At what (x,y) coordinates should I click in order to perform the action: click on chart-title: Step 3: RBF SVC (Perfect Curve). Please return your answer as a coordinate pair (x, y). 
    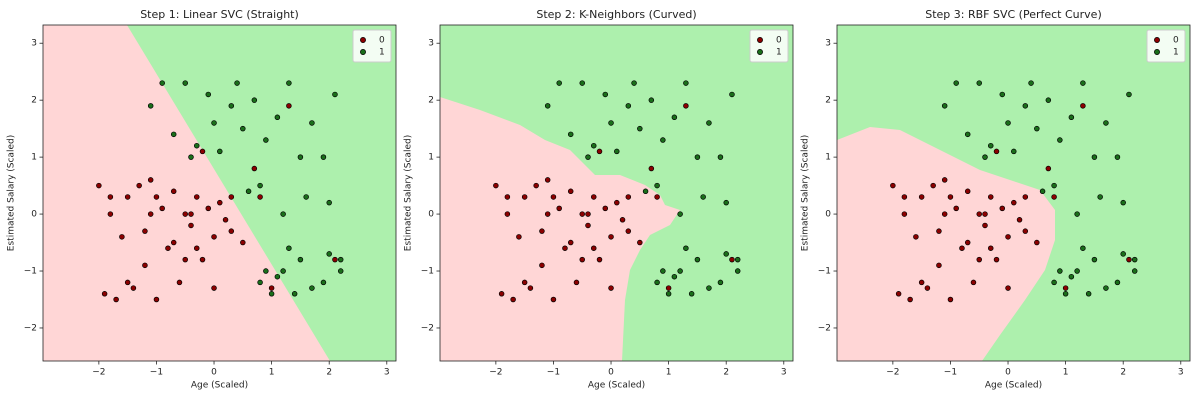
    Looking at the image, I should click on (1013, 14).